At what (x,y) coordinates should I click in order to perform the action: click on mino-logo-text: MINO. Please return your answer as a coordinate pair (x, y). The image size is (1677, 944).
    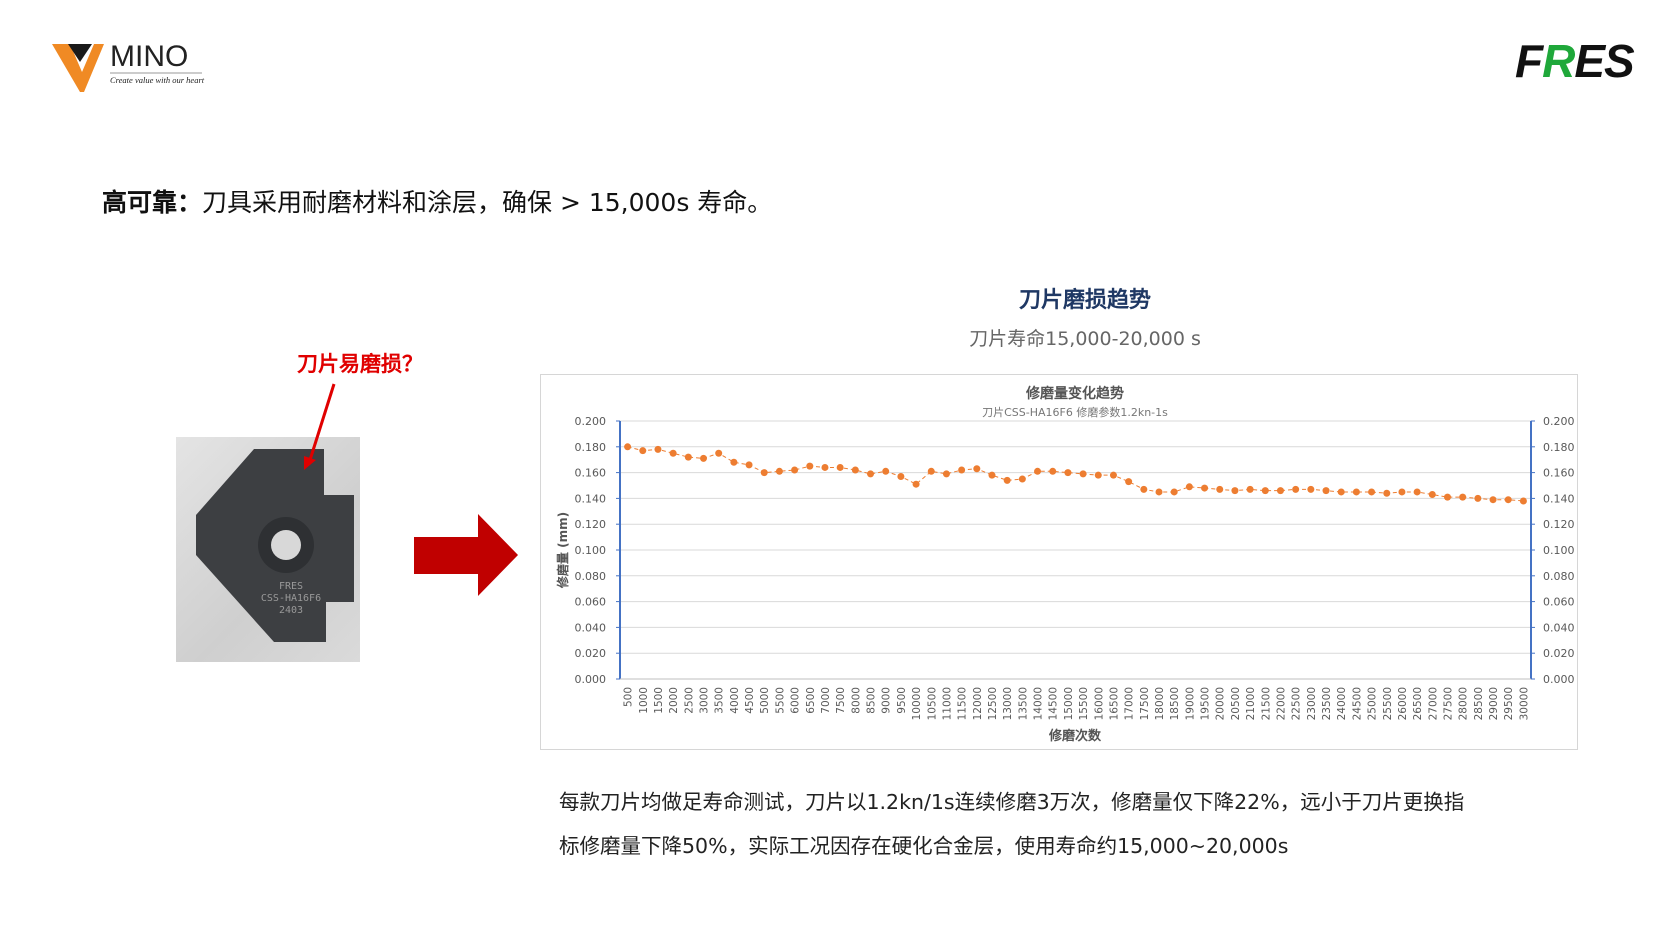
    Looking at the image, I should click on (149, 56).